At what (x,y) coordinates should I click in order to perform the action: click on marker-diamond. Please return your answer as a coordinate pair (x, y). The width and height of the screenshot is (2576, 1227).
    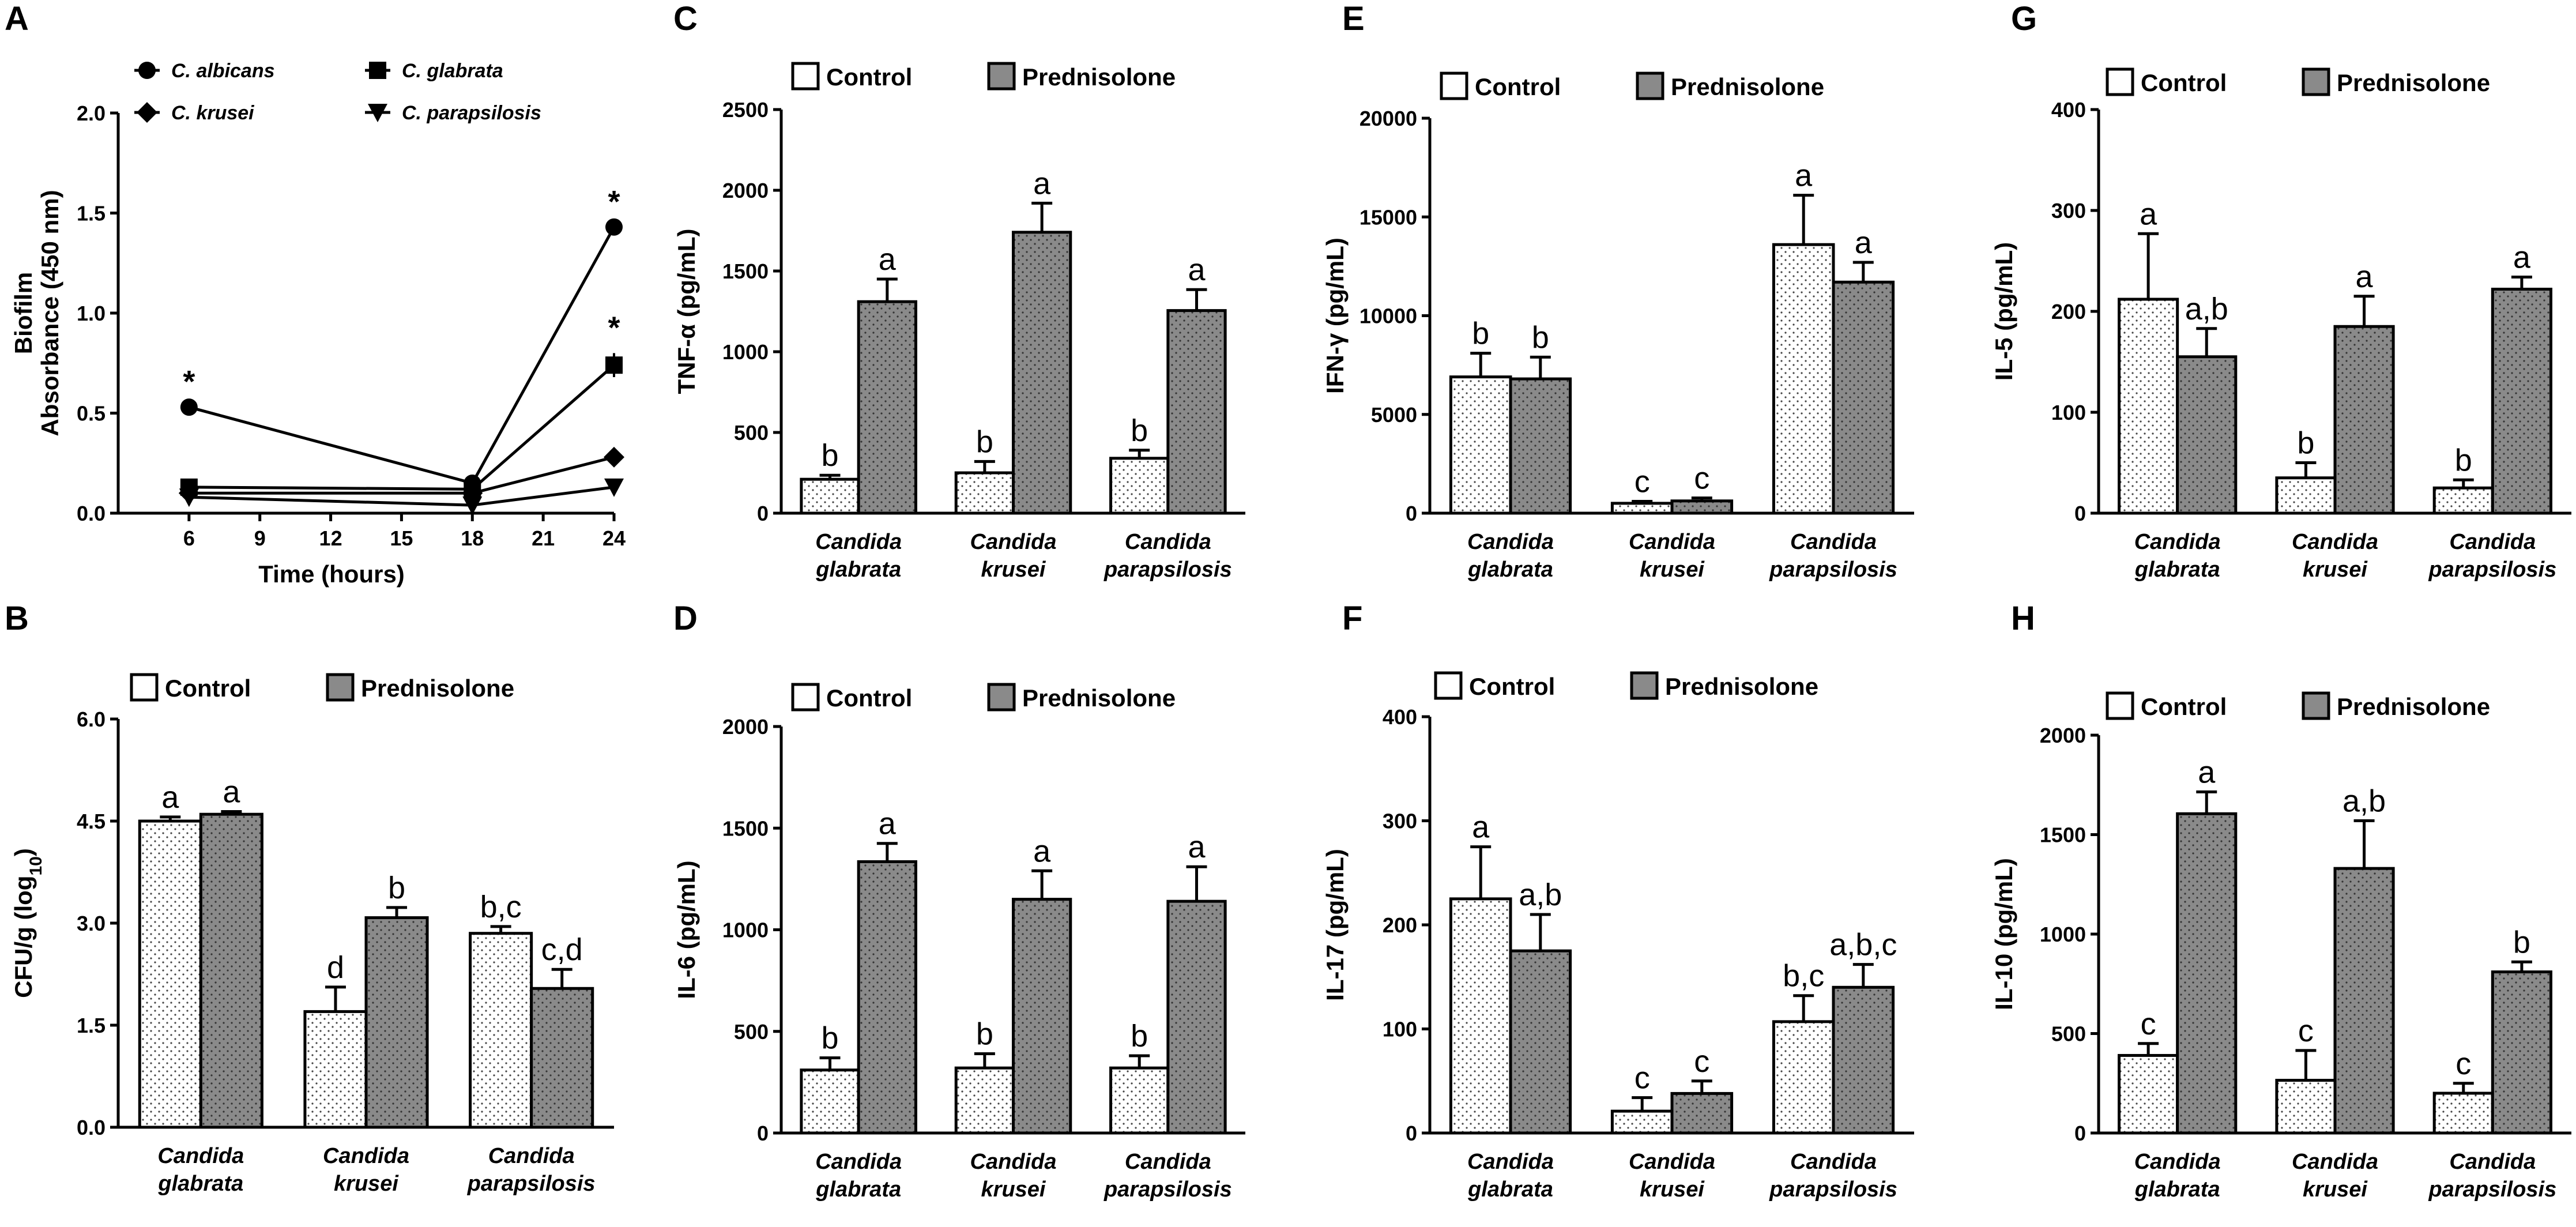
    Looking at the image, I should click on (147, 112).